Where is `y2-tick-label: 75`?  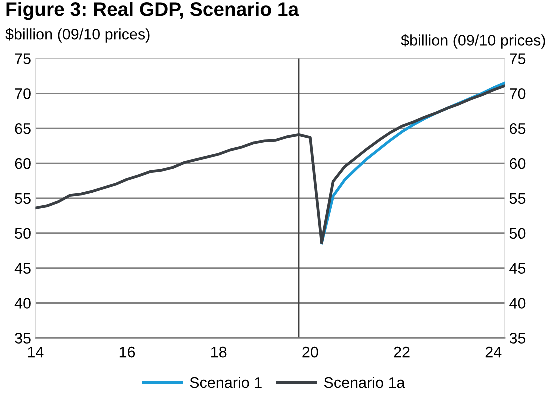
y2-tick-label: 75 is located at coordinates (518, 59).